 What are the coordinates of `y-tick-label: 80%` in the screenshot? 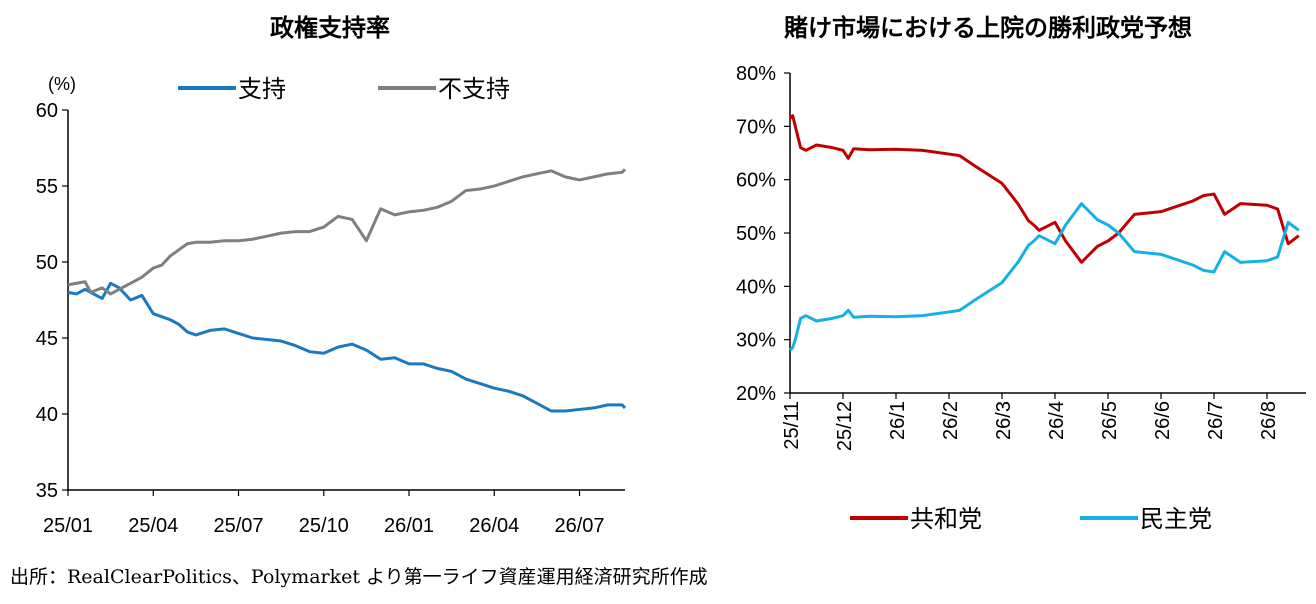 It's located at (756, 74).